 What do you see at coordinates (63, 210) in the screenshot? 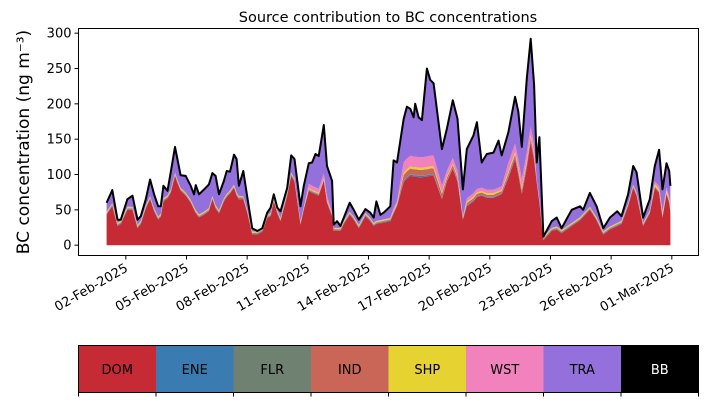
I see `y-tick-label: 50` at bounding box center [63, 210].